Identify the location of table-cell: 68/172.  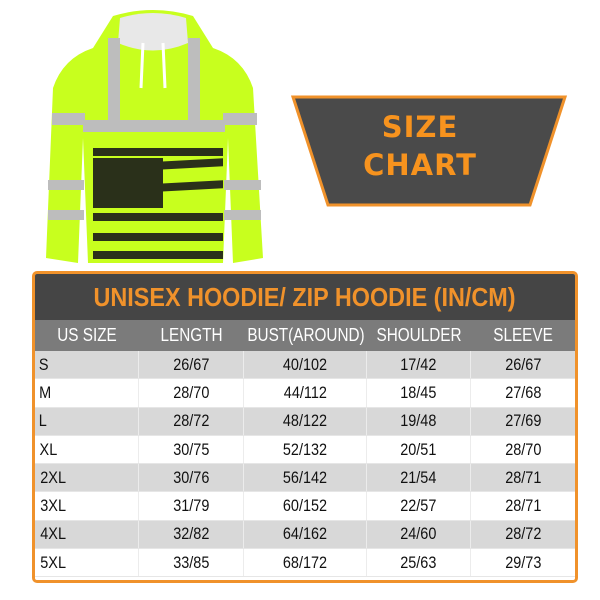
(305, 563).